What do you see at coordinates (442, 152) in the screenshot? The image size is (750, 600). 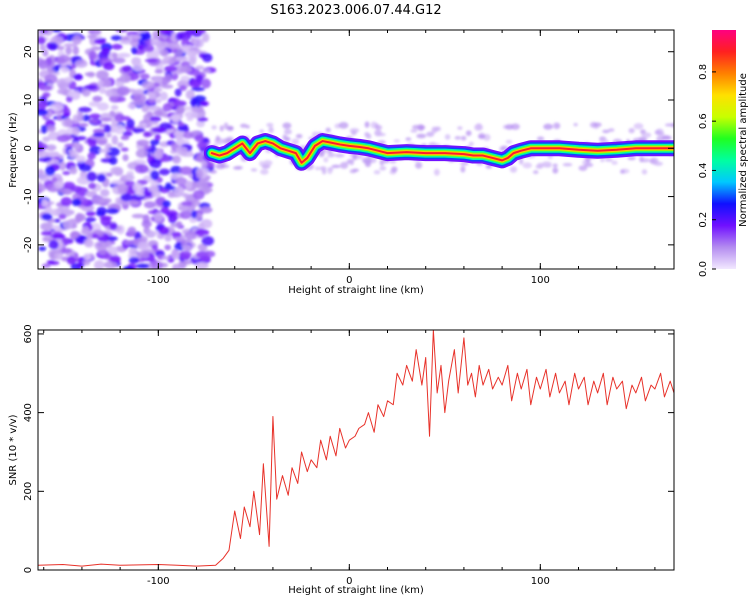 I see `ridge-band` at bounding box center [442, 152].